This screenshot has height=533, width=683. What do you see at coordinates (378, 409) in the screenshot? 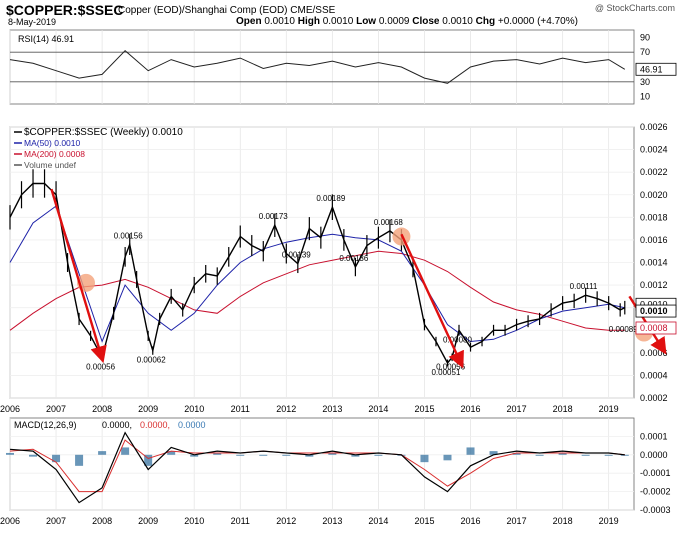
I see `price-xtick-label: 2014` at bounding box center [378, 409].